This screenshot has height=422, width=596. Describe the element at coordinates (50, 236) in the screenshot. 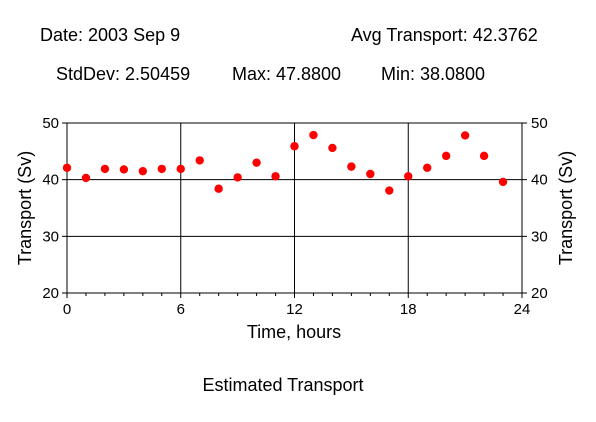

I see `y-tick-label-left: 30` at that location.